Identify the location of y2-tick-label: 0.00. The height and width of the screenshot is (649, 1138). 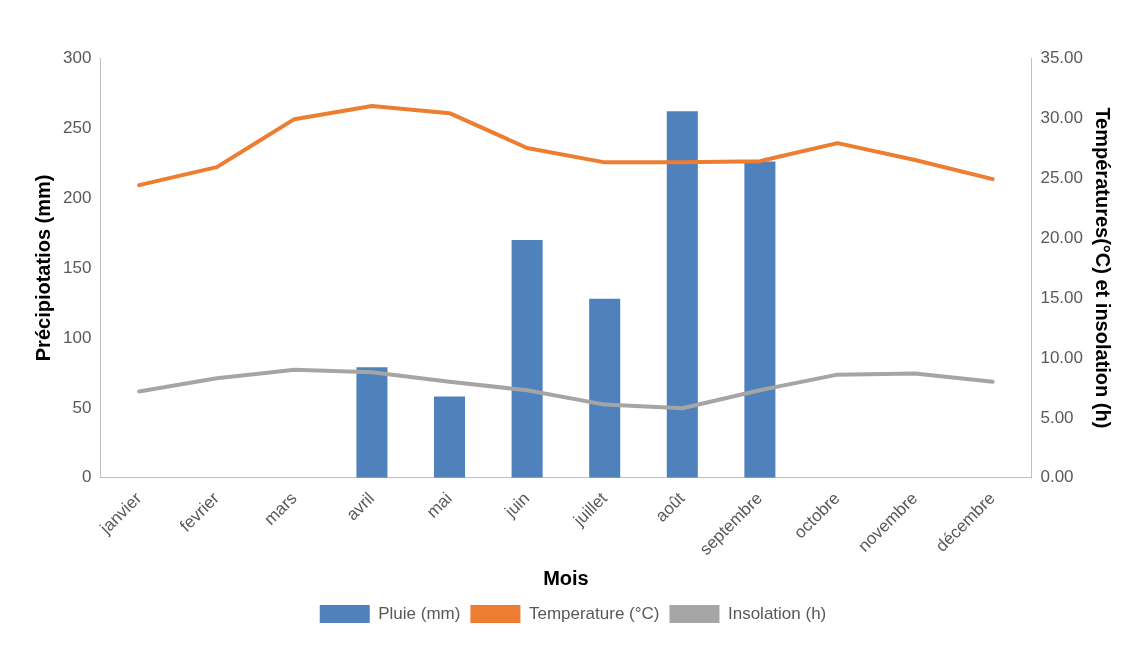
(1057, 477).